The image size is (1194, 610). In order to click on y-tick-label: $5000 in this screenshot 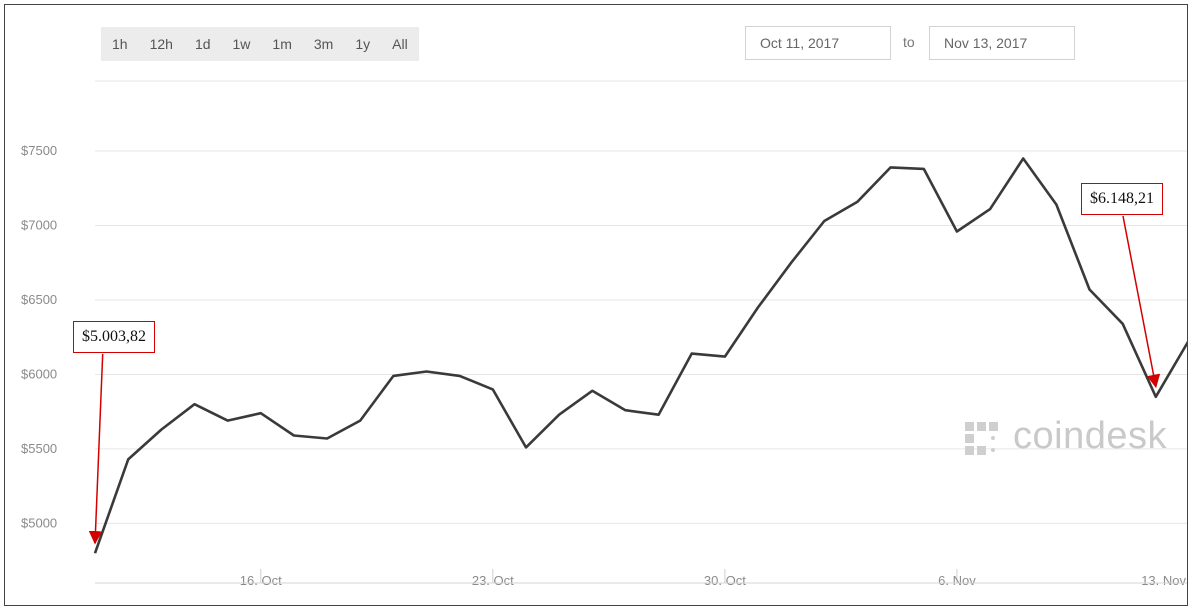, I will do `click(39, 522)`.